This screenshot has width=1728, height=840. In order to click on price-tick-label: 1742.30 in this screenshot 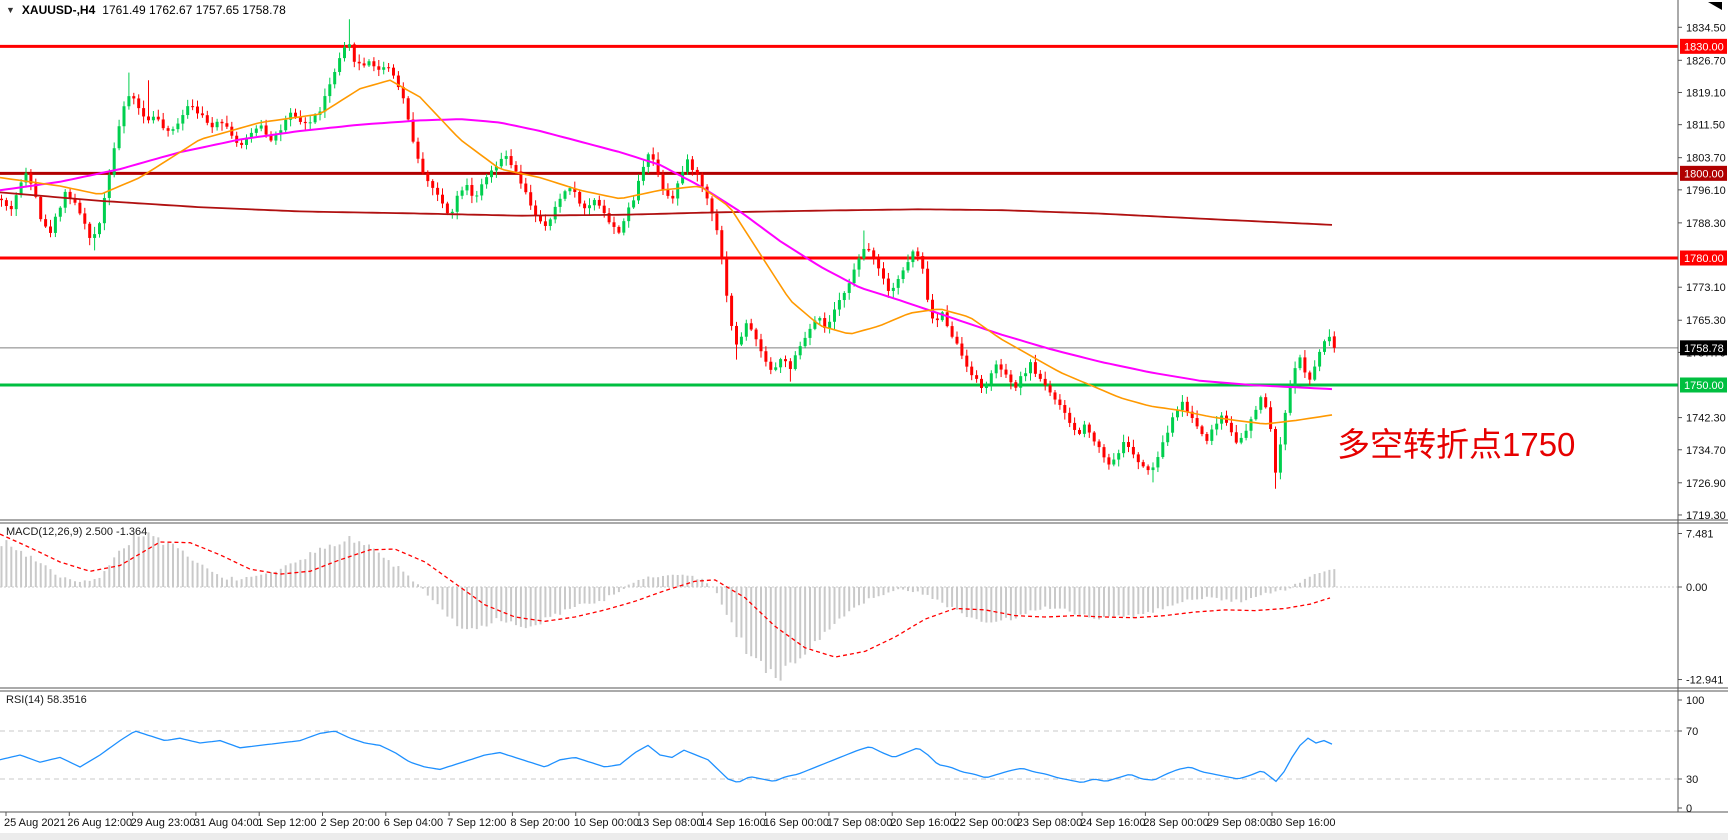, I will do `click(1706, 419)`.